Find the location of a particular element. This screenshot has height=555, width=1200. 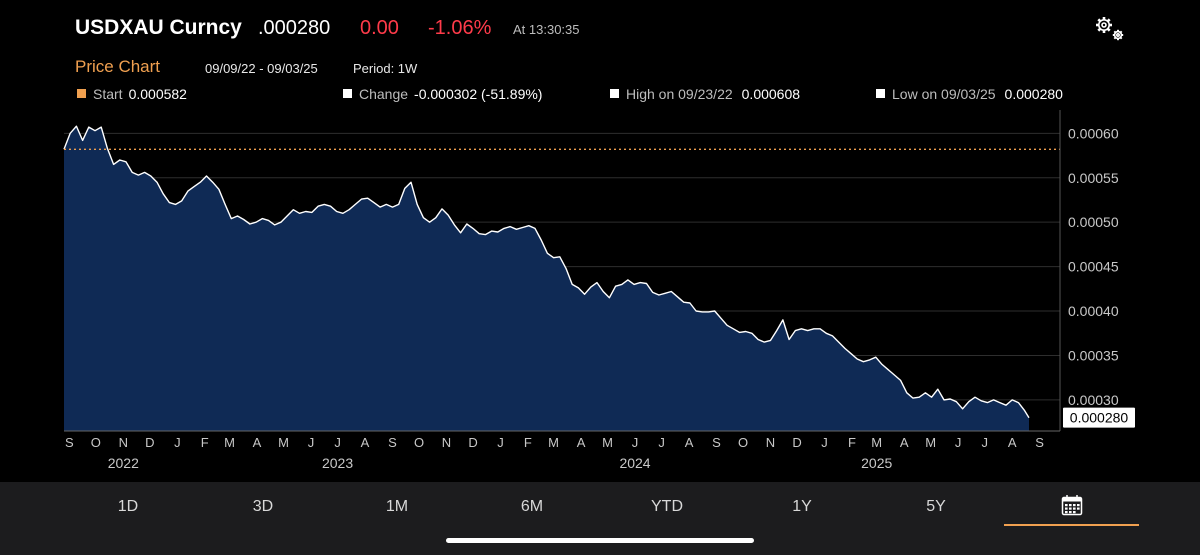

x-tick-label-19: A is located at coordinates (581, 442).